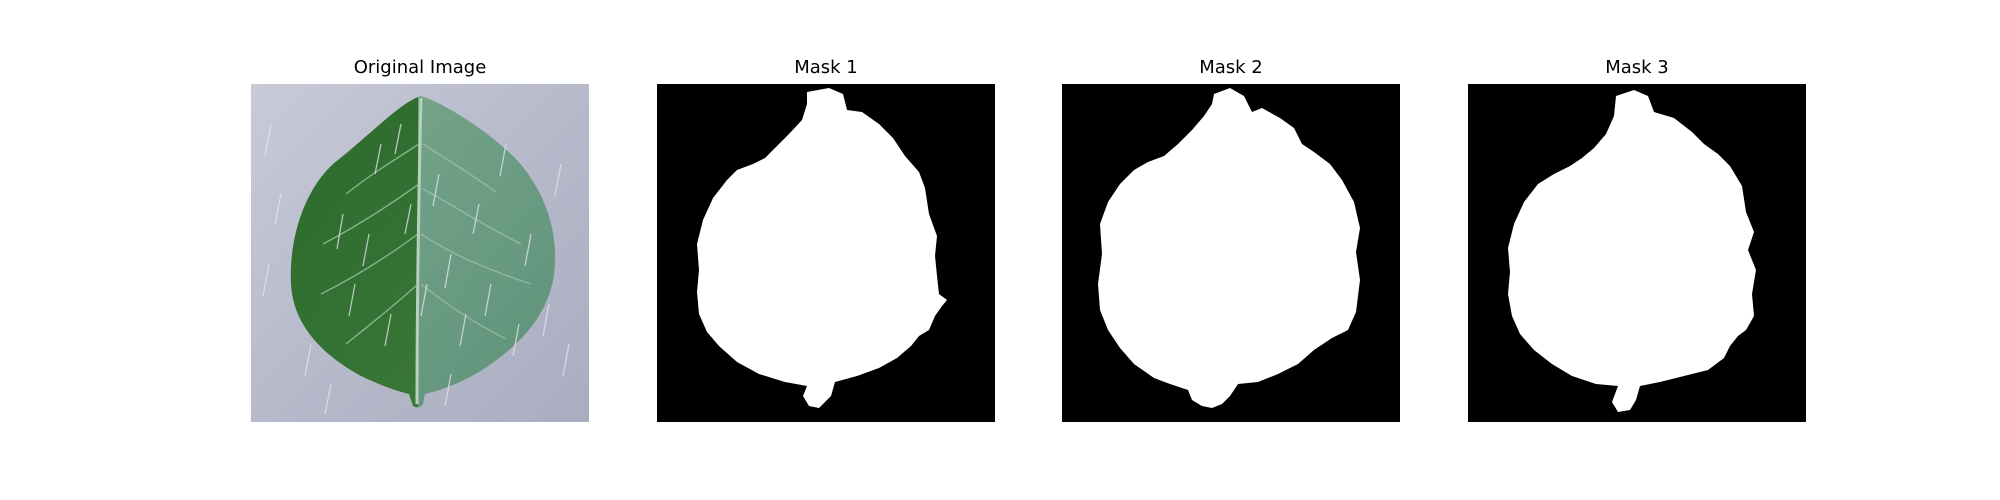  Describe the element at coordinates (826, 67) in the screenshot. I see `panel-title-mask-1: Mask 1` at that location.